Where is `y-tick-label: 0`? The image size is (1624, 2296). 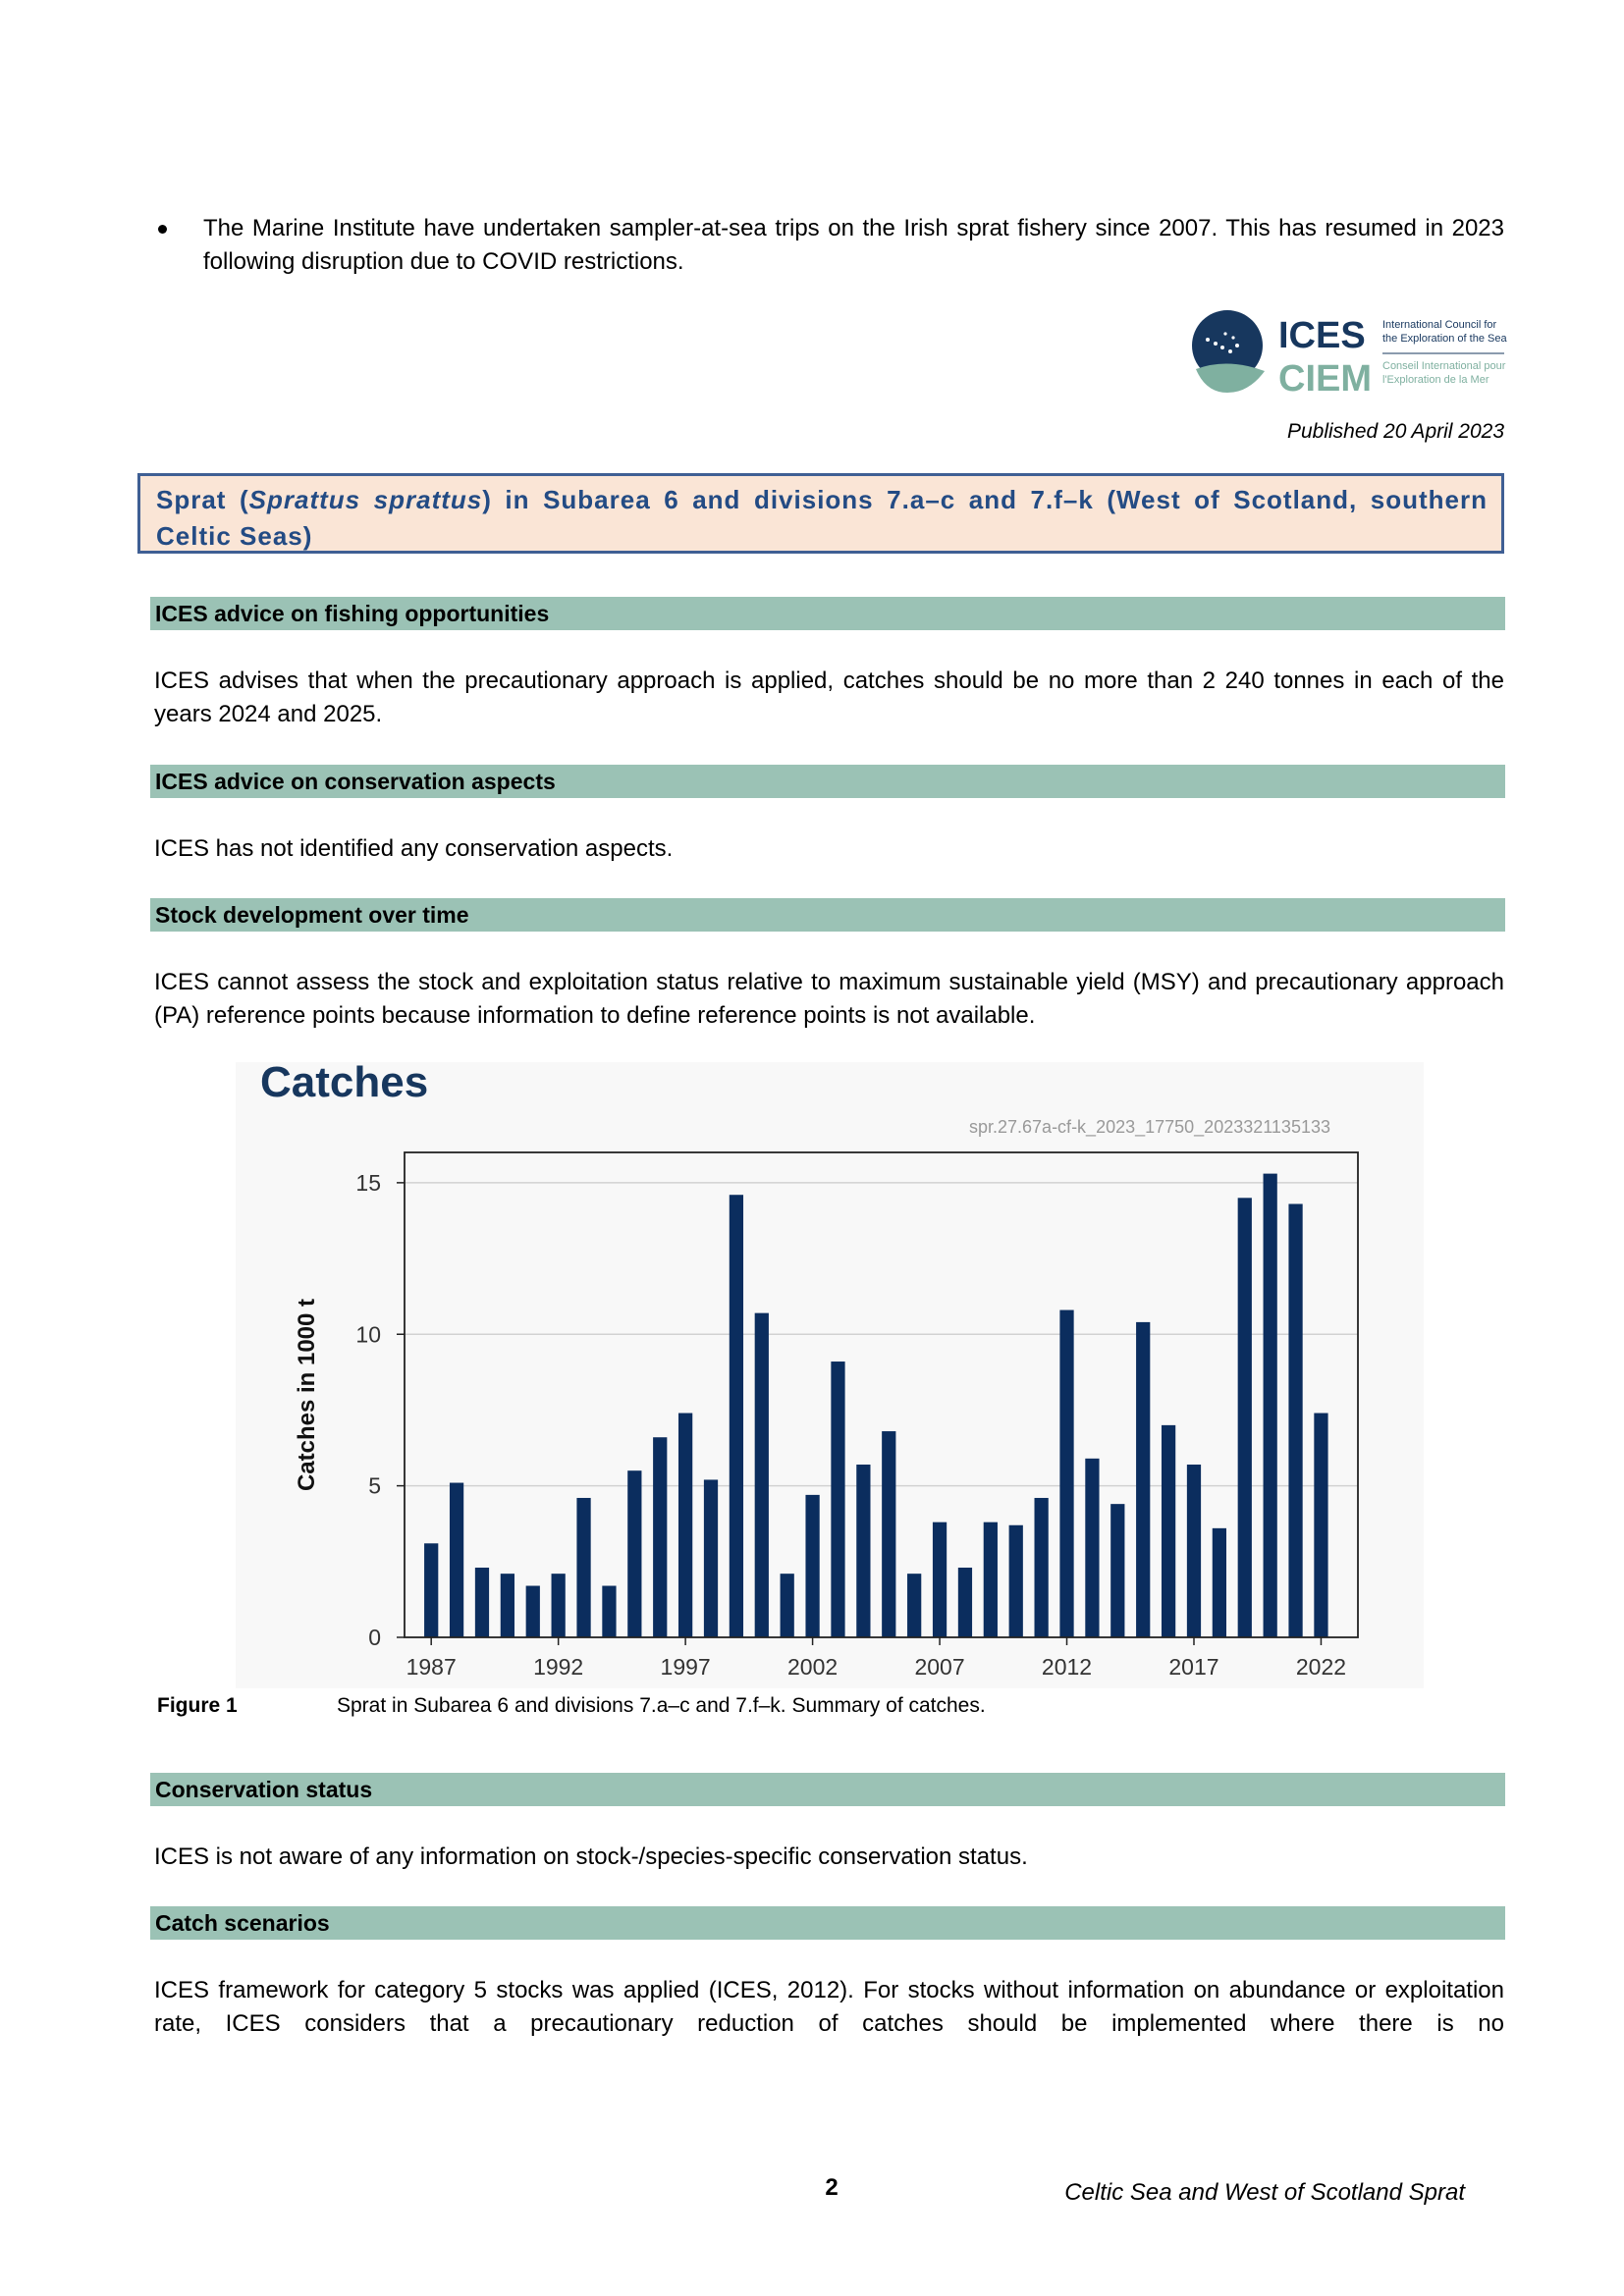 y-tick-label: 0 is located at coordinates (374, 1637).